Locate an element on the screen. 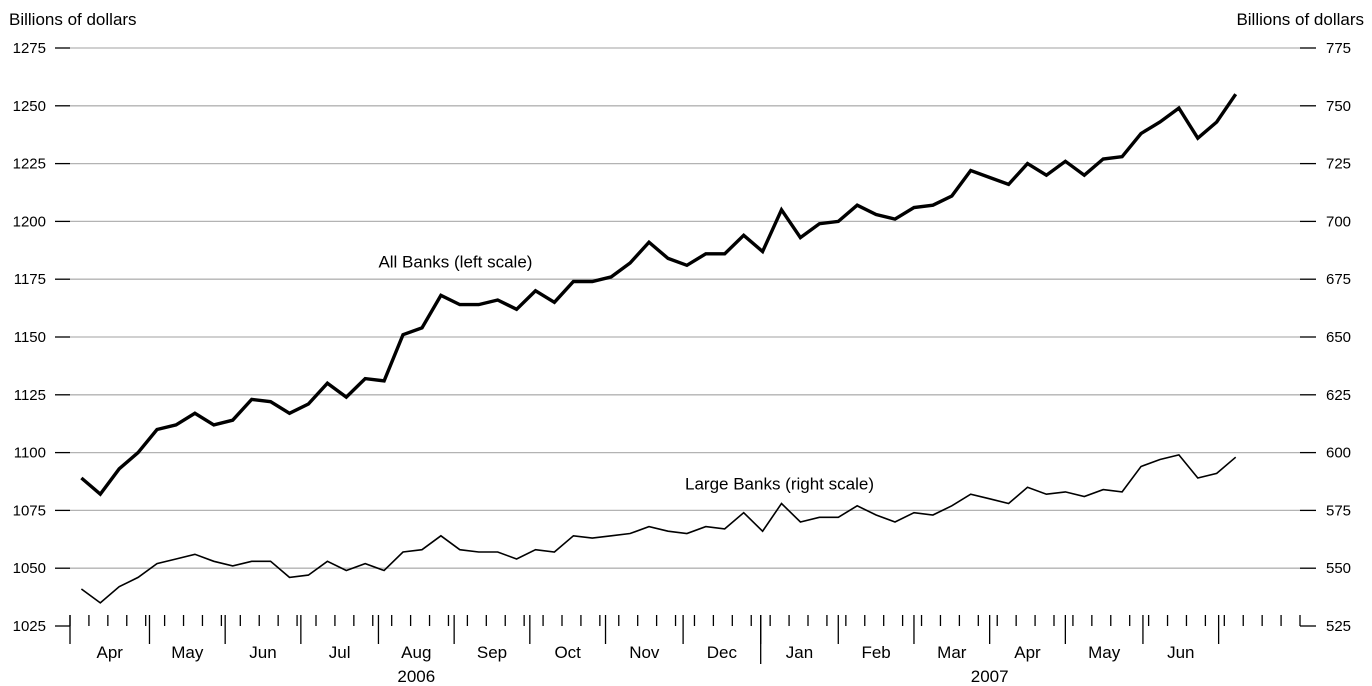 The width and height of the screenshot is (1372, 686). right-y-tick-label: 625 is located at coordinates (1338, 395).